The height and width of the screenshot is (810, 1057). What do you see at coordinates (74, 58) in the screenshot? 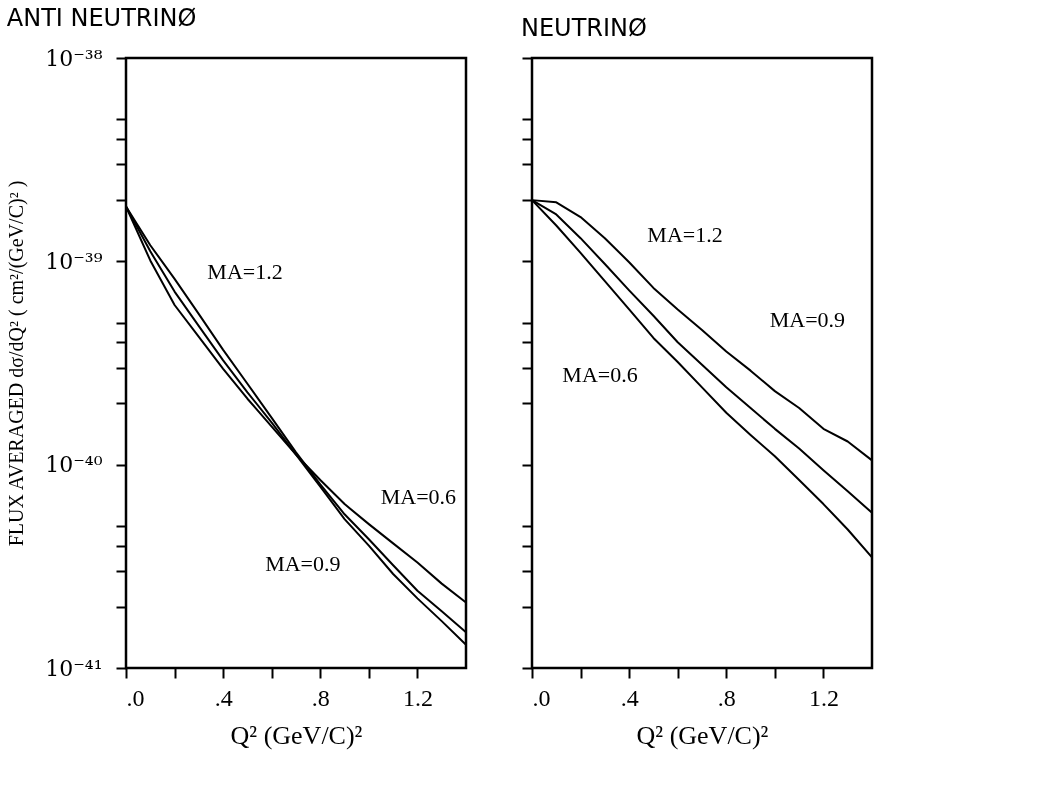
I see `y-tick-label: 10⁻³⁸` at bounding box center [74, 58].